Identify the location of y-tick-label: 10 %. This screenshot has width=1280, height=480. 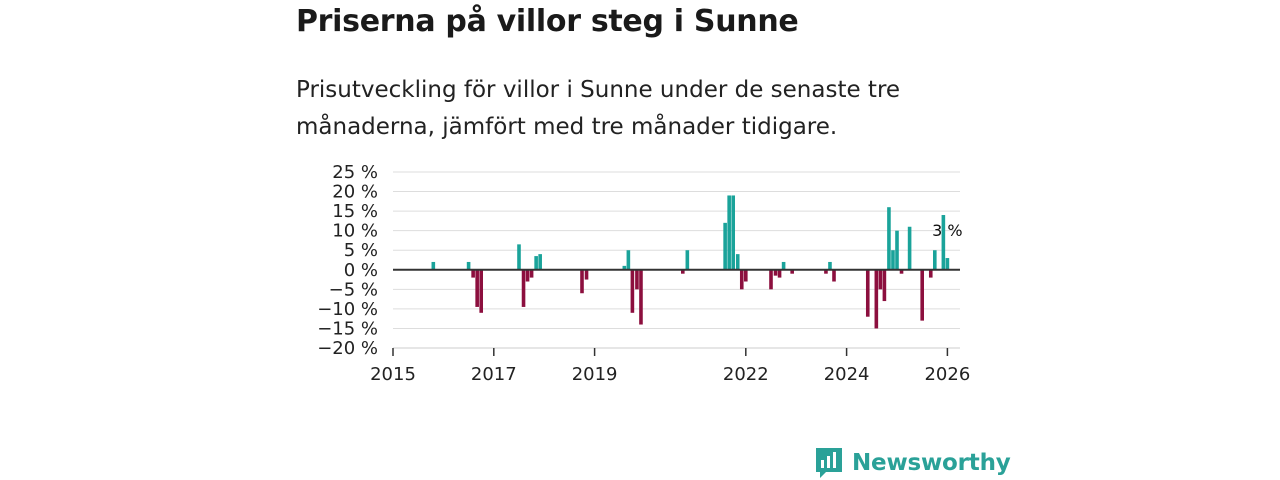
(355, 231).